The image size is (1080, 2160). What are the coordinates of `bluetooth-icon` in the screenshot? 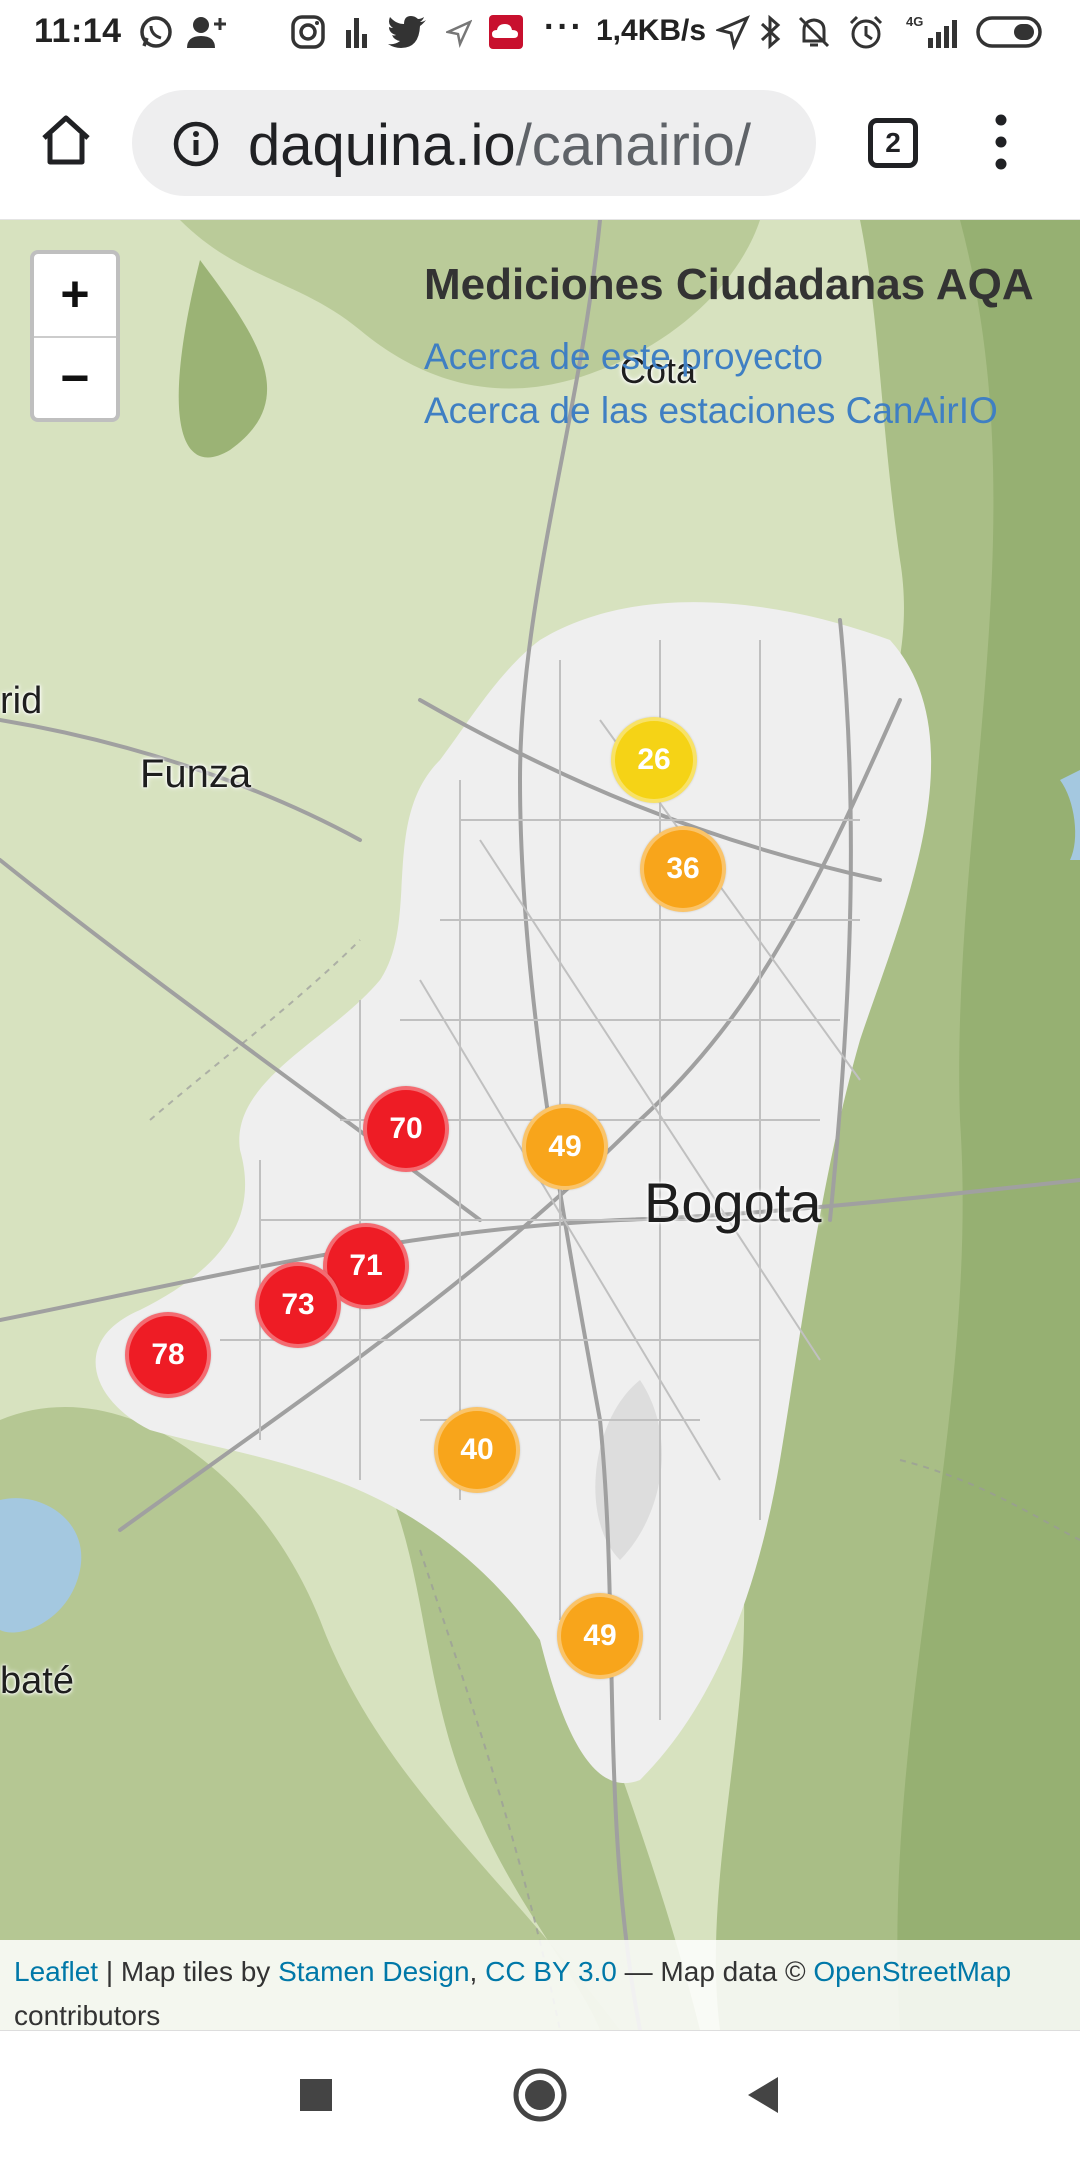 It's located at (770, 32).